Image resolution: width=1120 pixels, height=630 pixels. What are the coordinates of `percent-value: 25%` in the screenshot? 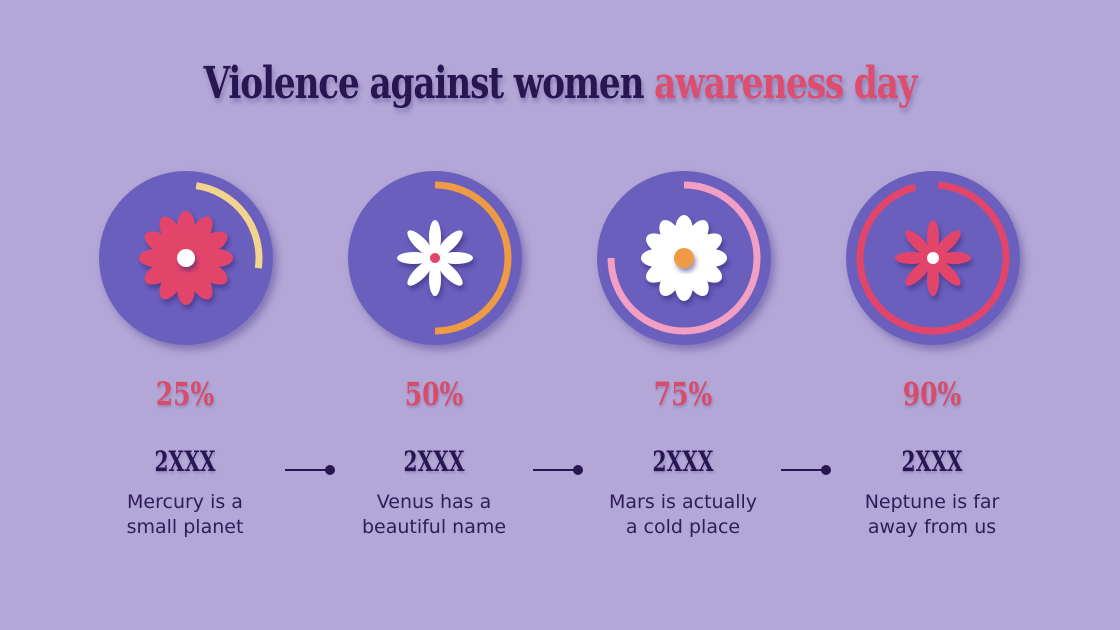 It's located at (185, 394).